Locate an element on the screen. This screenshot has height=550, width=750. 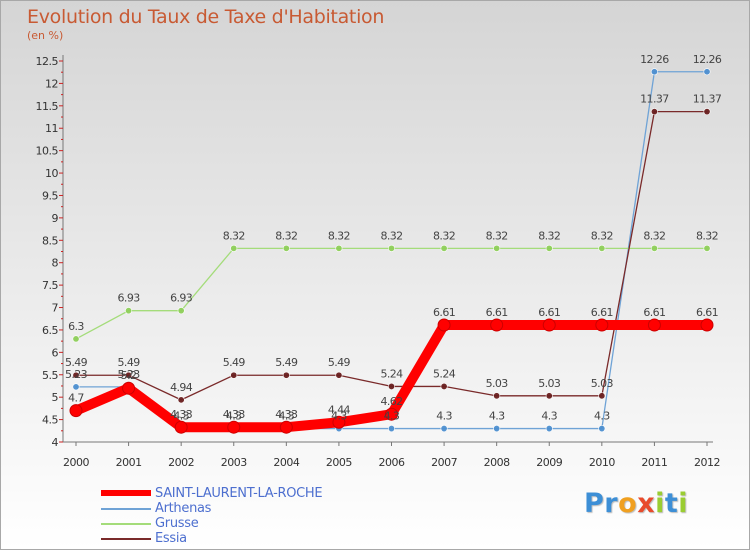
x-tick-label: 2000 is located at coordinates (76, 462).